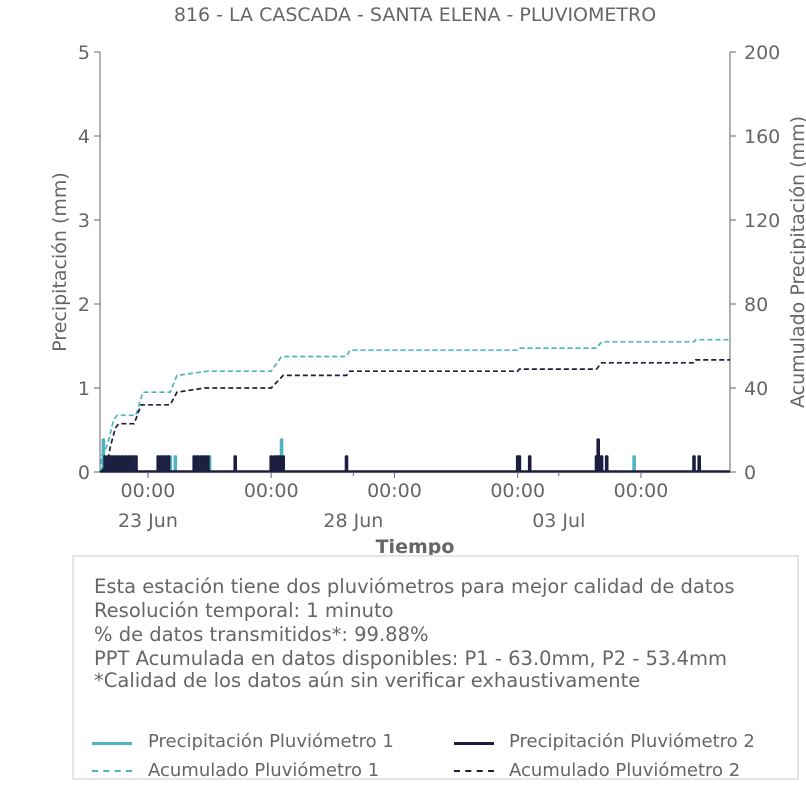 The height and width of the screenshot is (806, 806). What do you see at coordinates (112, 743) in the screenshot?
I see `legend-swatch-p1-precip` at bounding box center [112, 743].